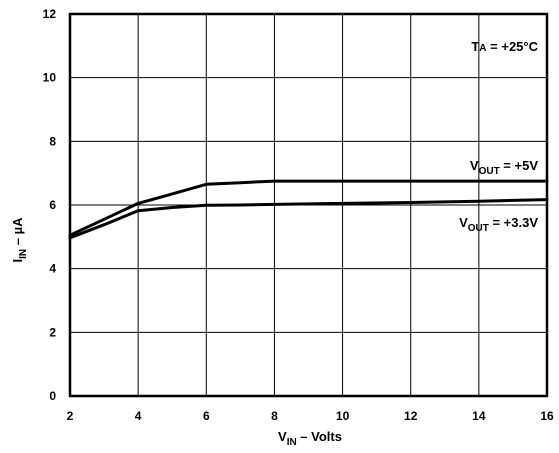 The width and height of the screenshot is (559, 453). I want to click on y-tick-labels: 0 2 4 6 8 10 12, so click(50, 205).